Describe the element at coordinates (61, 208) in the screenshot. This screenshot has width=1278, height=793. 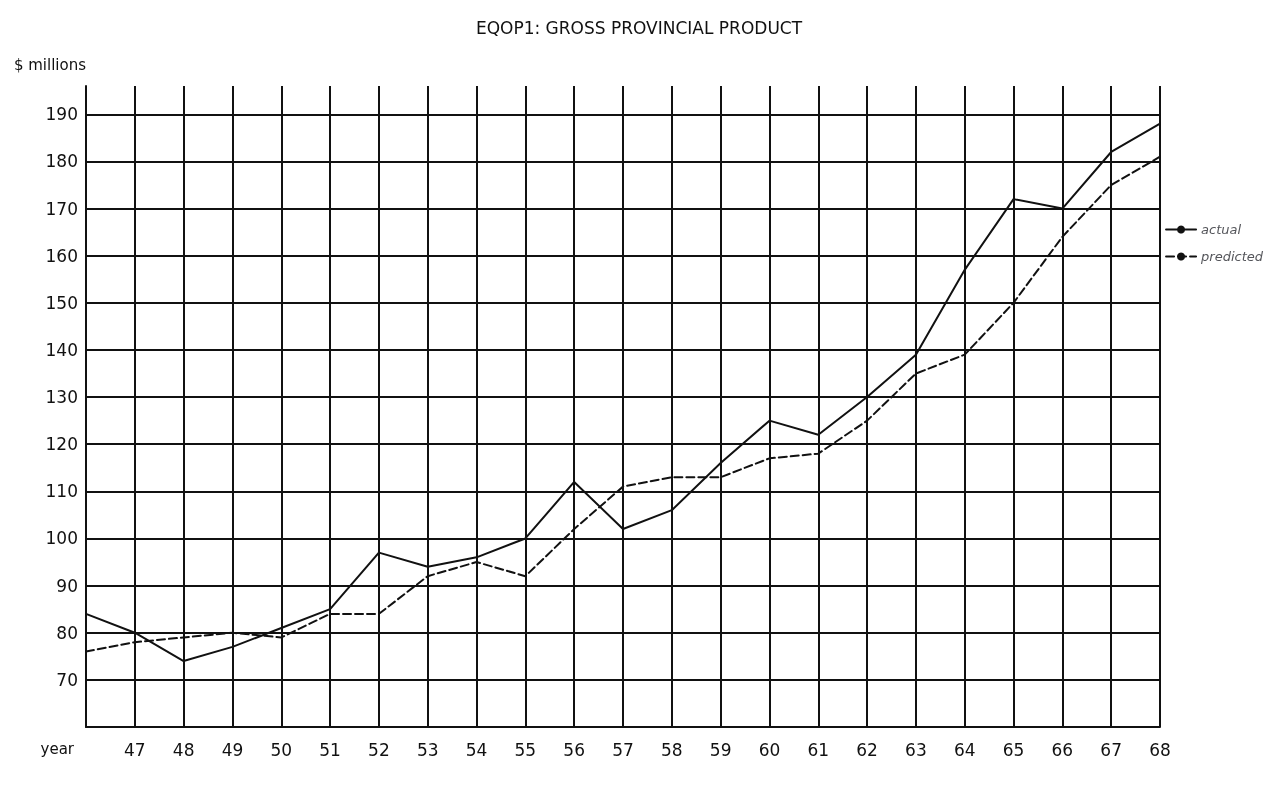
I see `y-tick-label: 170` at that location.